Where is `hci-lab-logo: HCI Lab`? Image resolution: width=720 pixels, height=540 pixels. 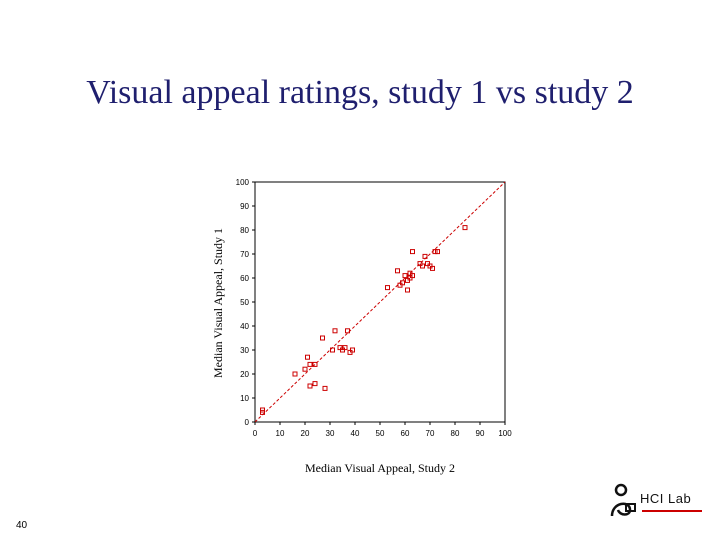
hci-lab-logo: HCI Lab is located at coordinates (658, 500).